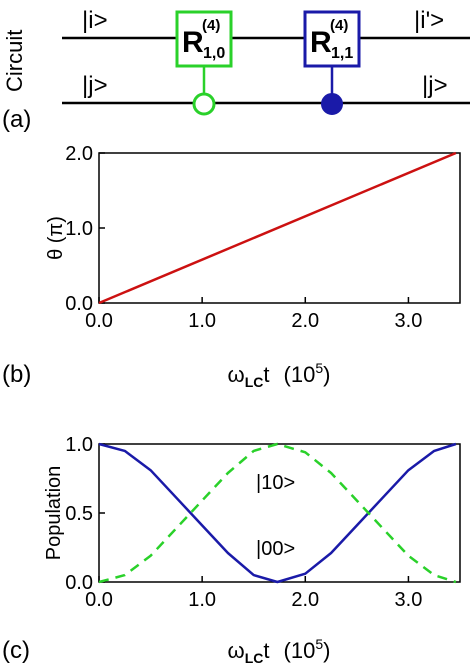  What do you see at coordinates (56, 238) in the screenshot?
I see `theta-y-axis-label: θ (π)` at bounding box center [56, 238].